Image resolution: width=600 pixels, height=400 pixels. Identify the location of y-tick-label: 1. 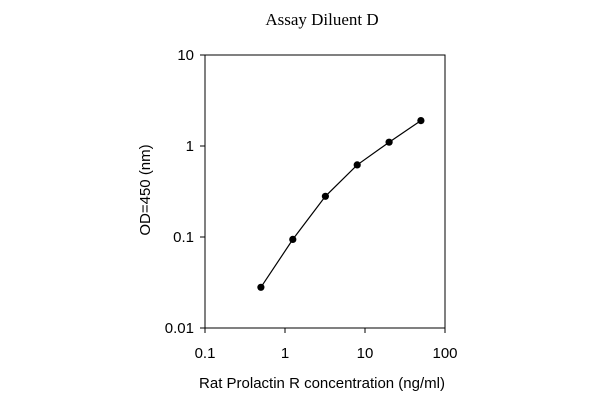
(190, 146).